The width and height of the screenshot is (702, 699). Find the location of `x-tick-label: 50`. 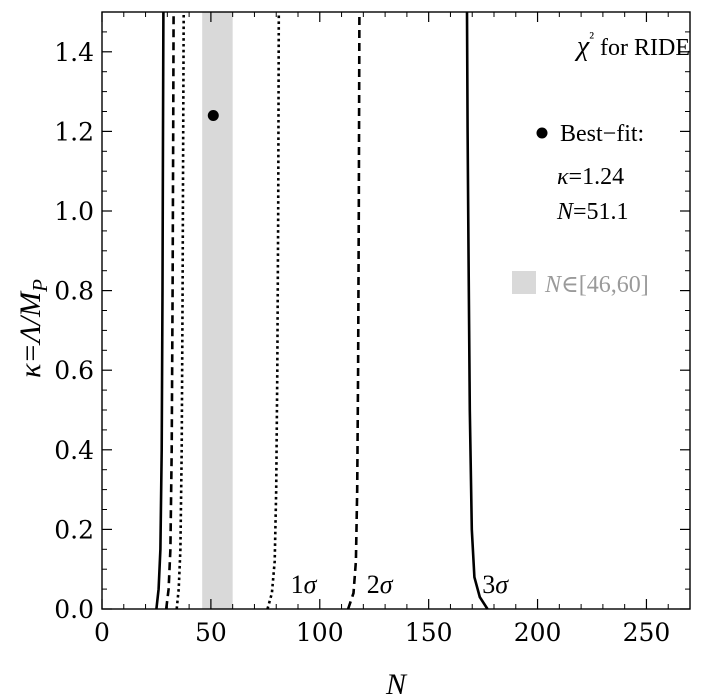

x-tick-label: 50 is located at coordinates (211, 632).